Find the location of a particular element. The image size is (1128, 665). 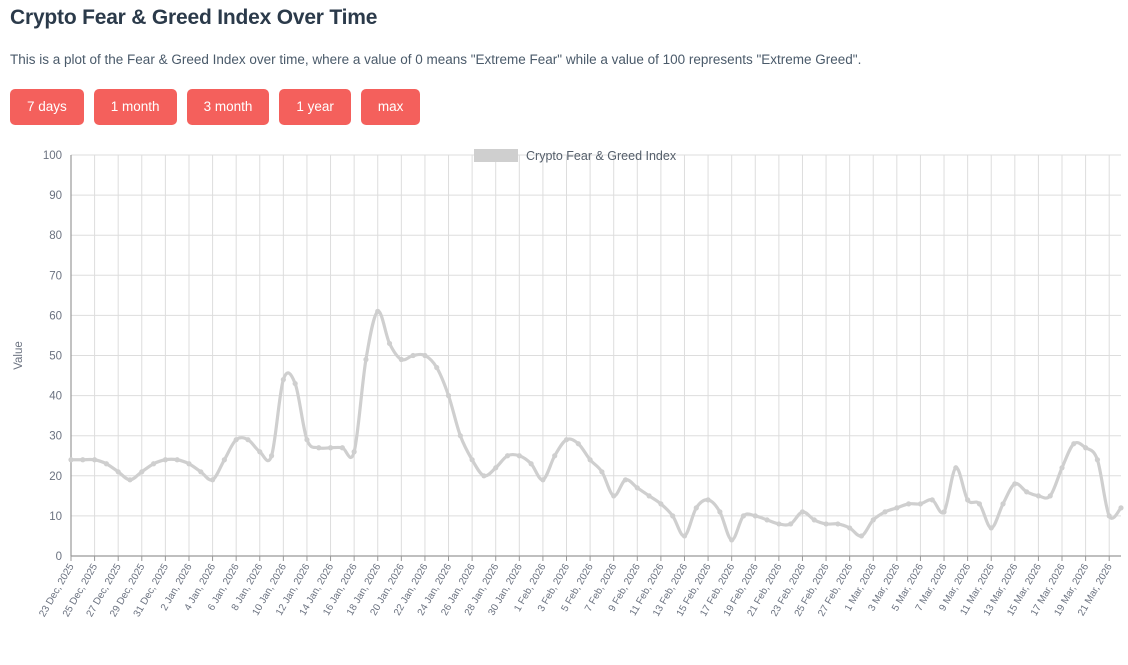

svg-text: 70 is located at coordinates (55, 276).